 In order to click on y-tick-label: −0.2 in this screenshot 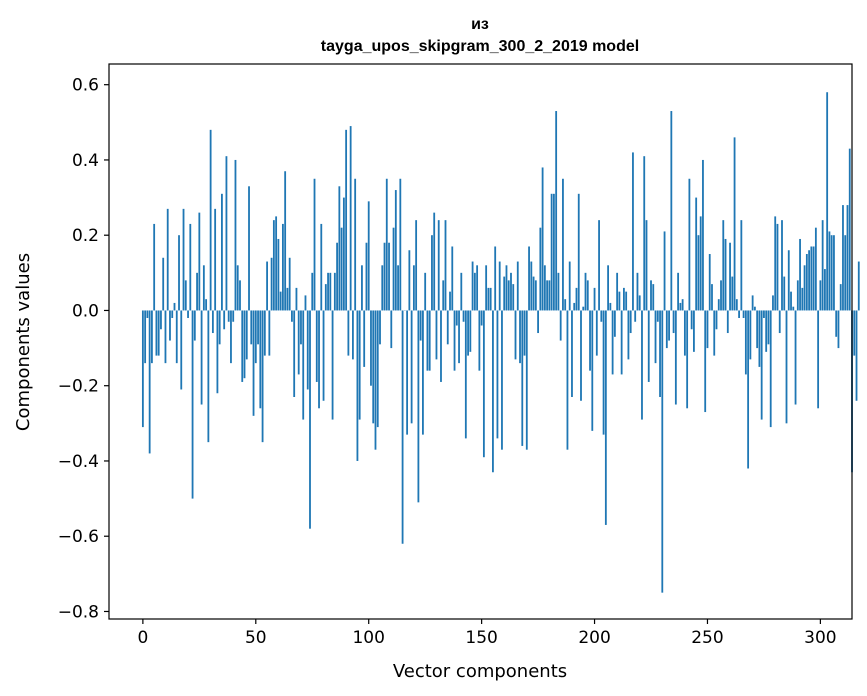, I will do `click(78, 387)`.